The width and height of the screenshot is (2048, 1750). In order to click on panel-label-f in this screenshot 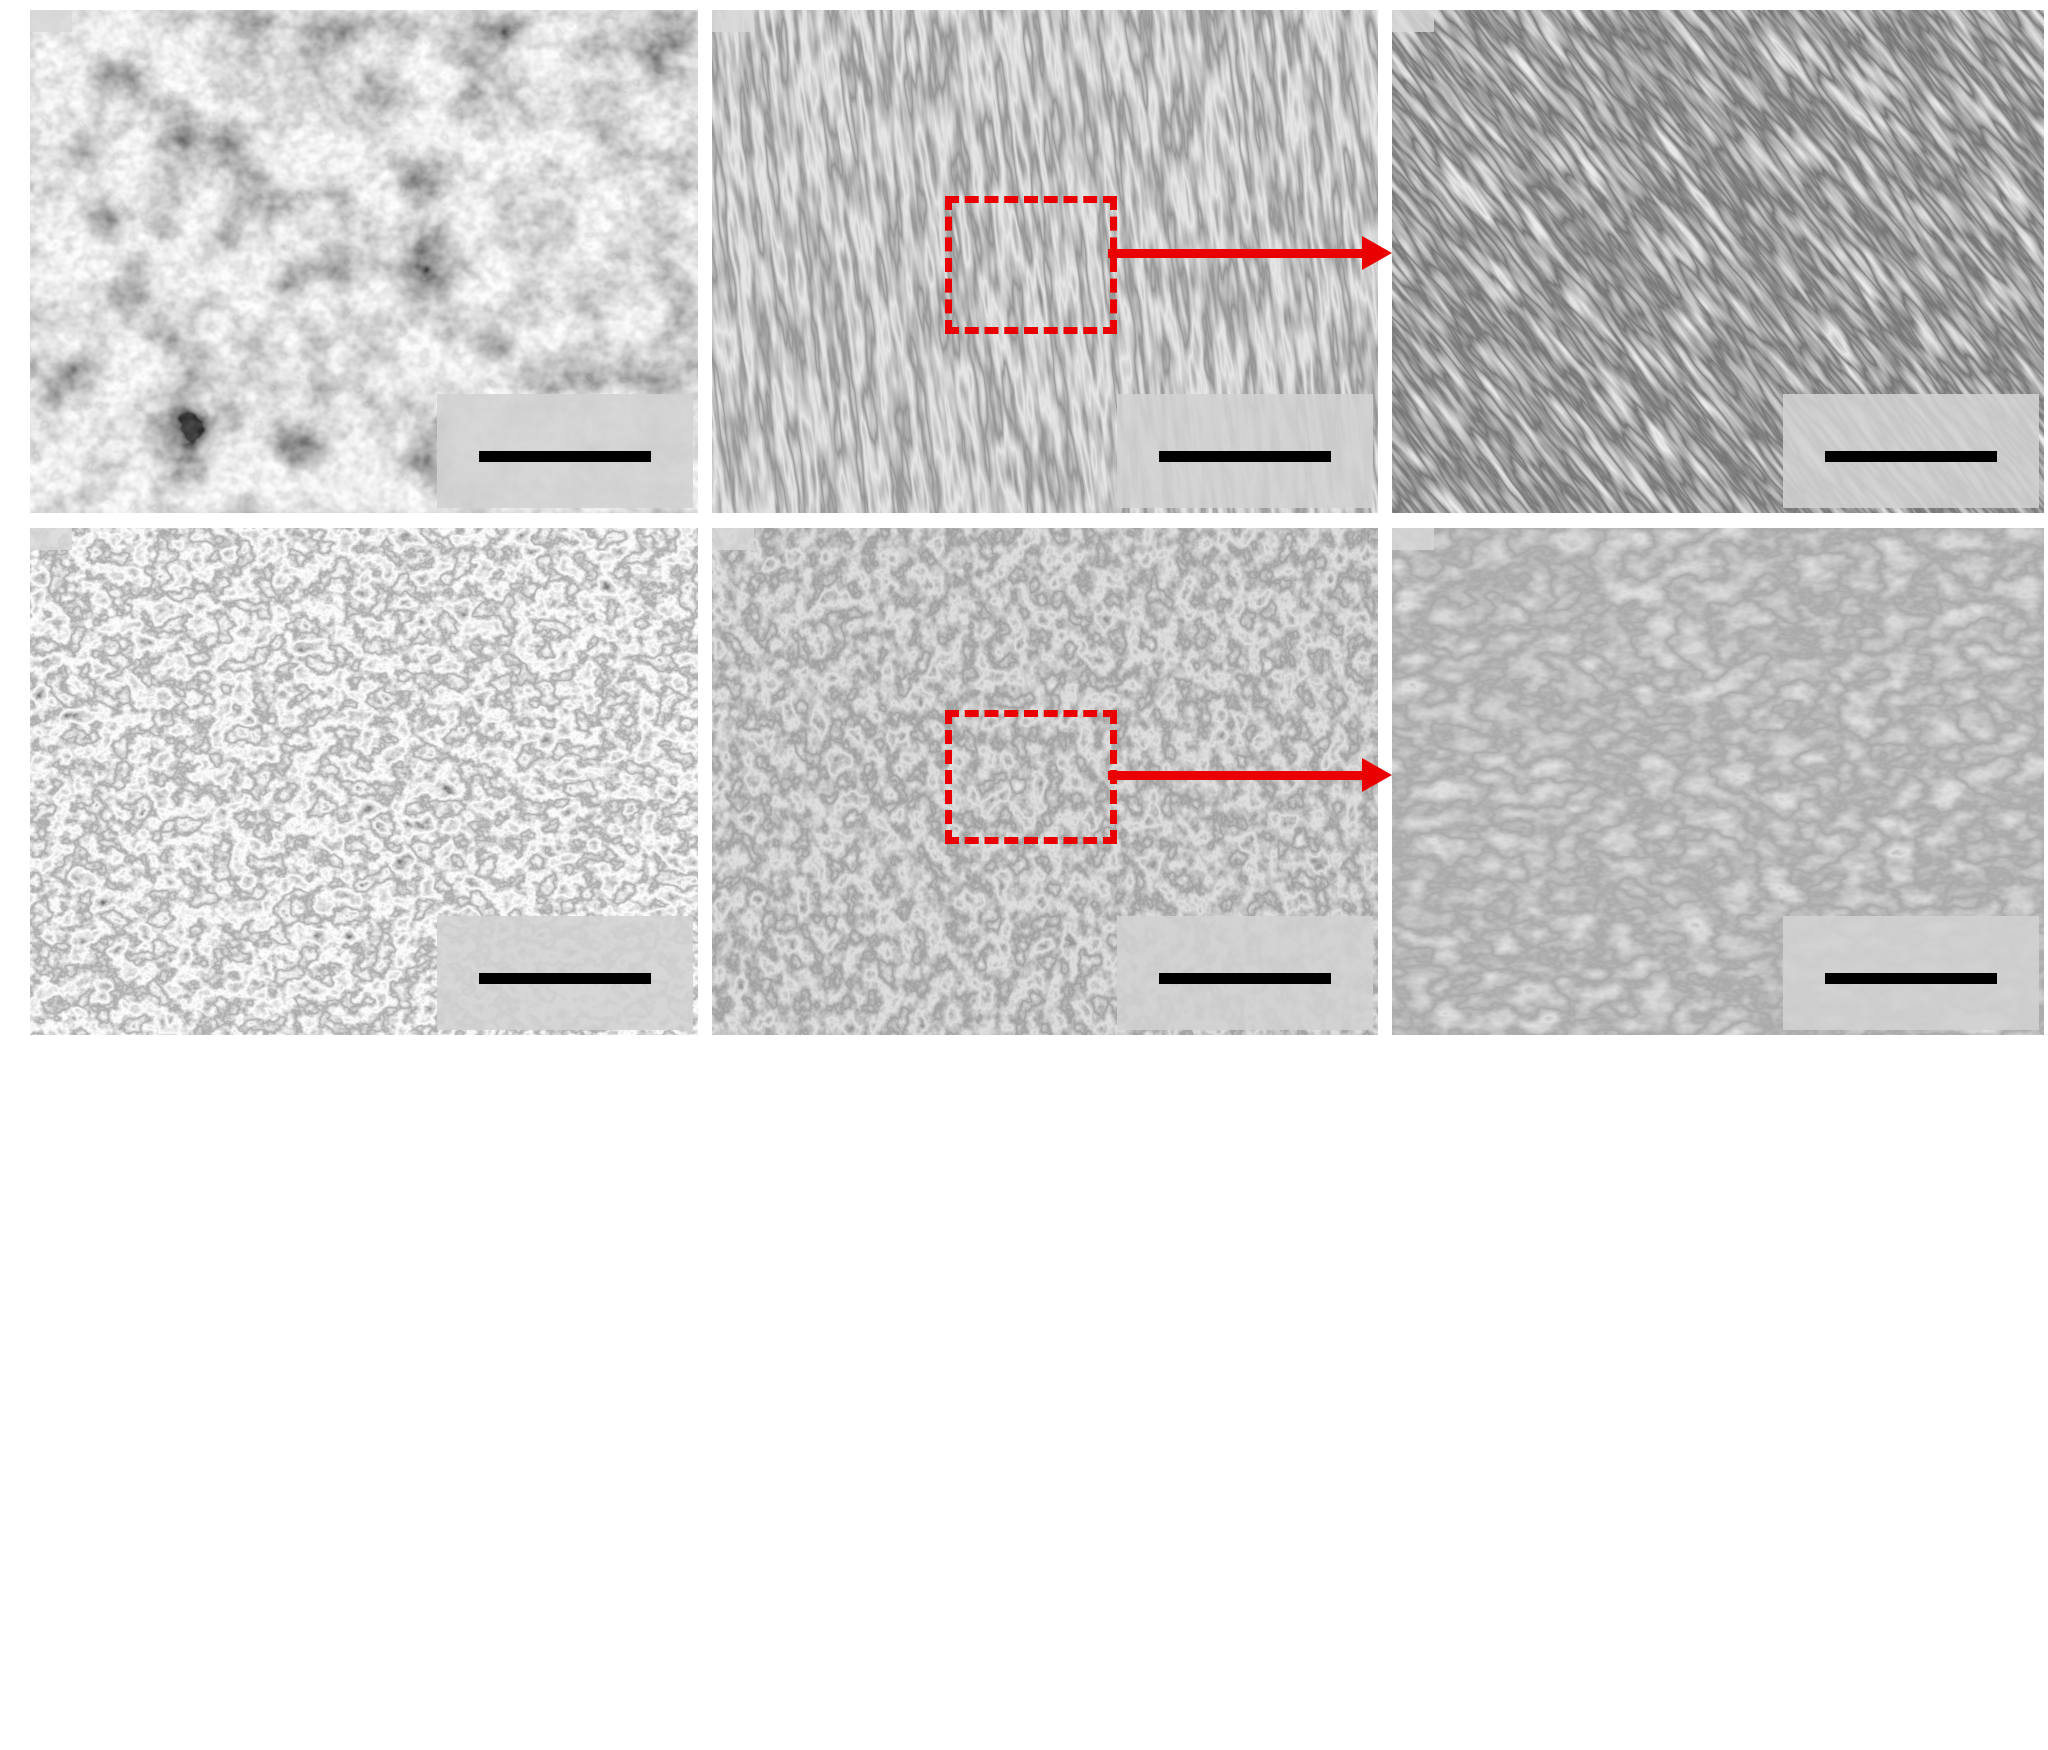, I will do `click(1413, 539)`.